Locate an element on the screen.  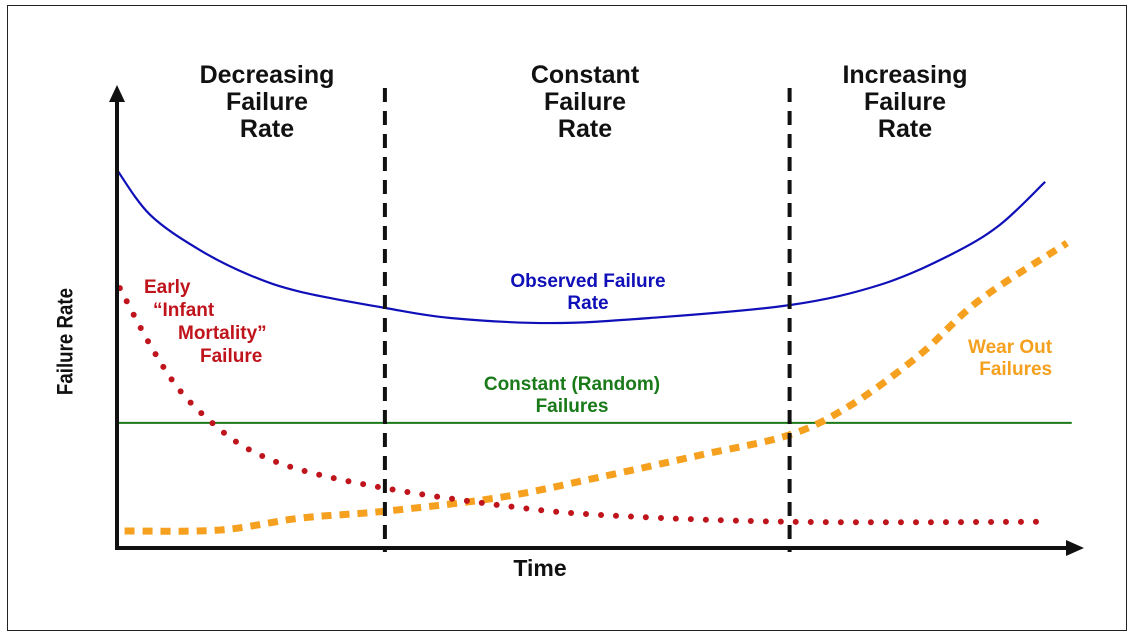
label-line: Failure is located at coordinates (231, 356).